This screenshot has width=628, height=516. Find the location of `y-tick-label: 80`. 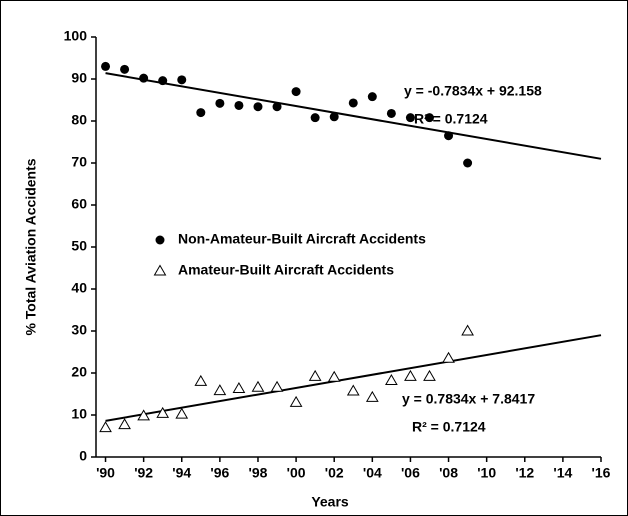

y-tick-label: 80 is located at coordinates (79, 120).